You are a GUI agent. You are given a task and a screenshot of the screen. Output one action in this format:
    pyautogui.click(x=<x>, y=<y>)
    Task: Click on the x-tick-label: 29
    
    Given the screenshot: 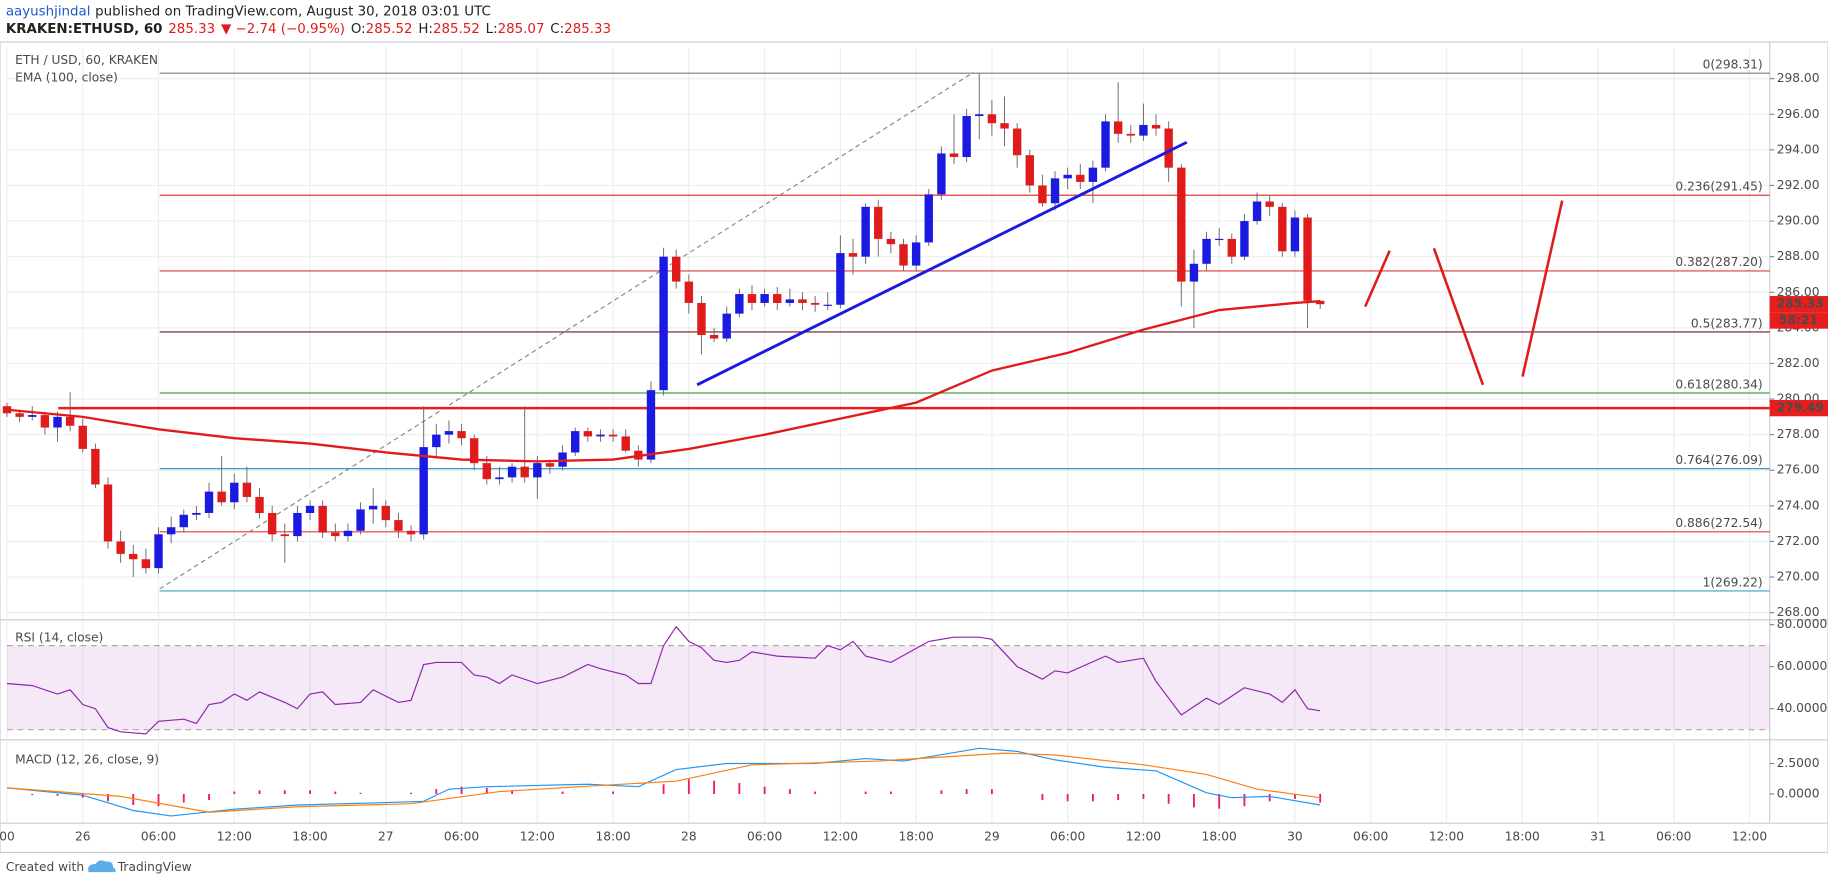 What is the action you would take?
    pyautogui.click(x=992, y=837)
    